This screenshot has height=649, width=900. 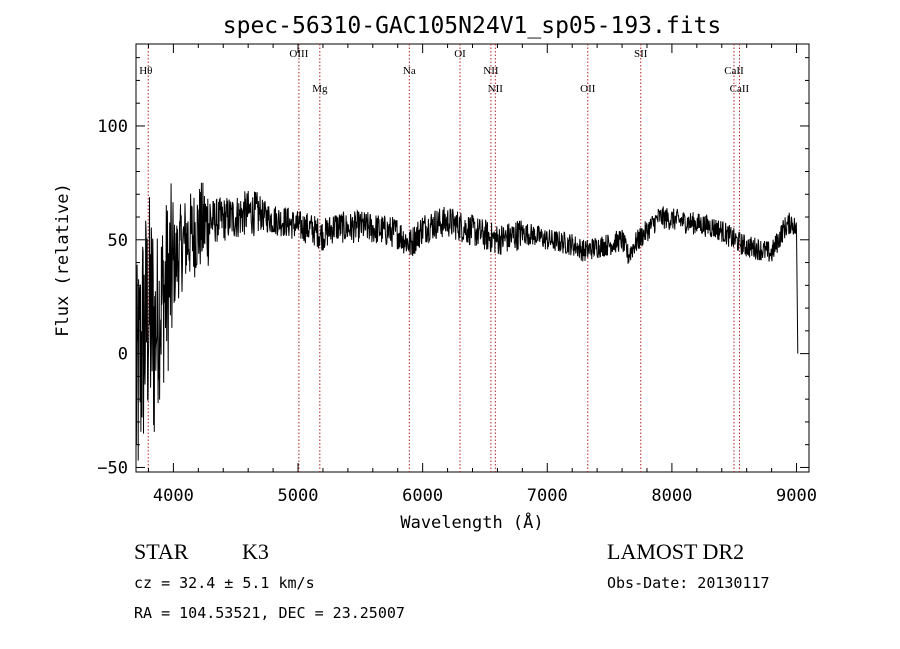 I want to click on line-label-5: NII, so click(x=491, y=71).